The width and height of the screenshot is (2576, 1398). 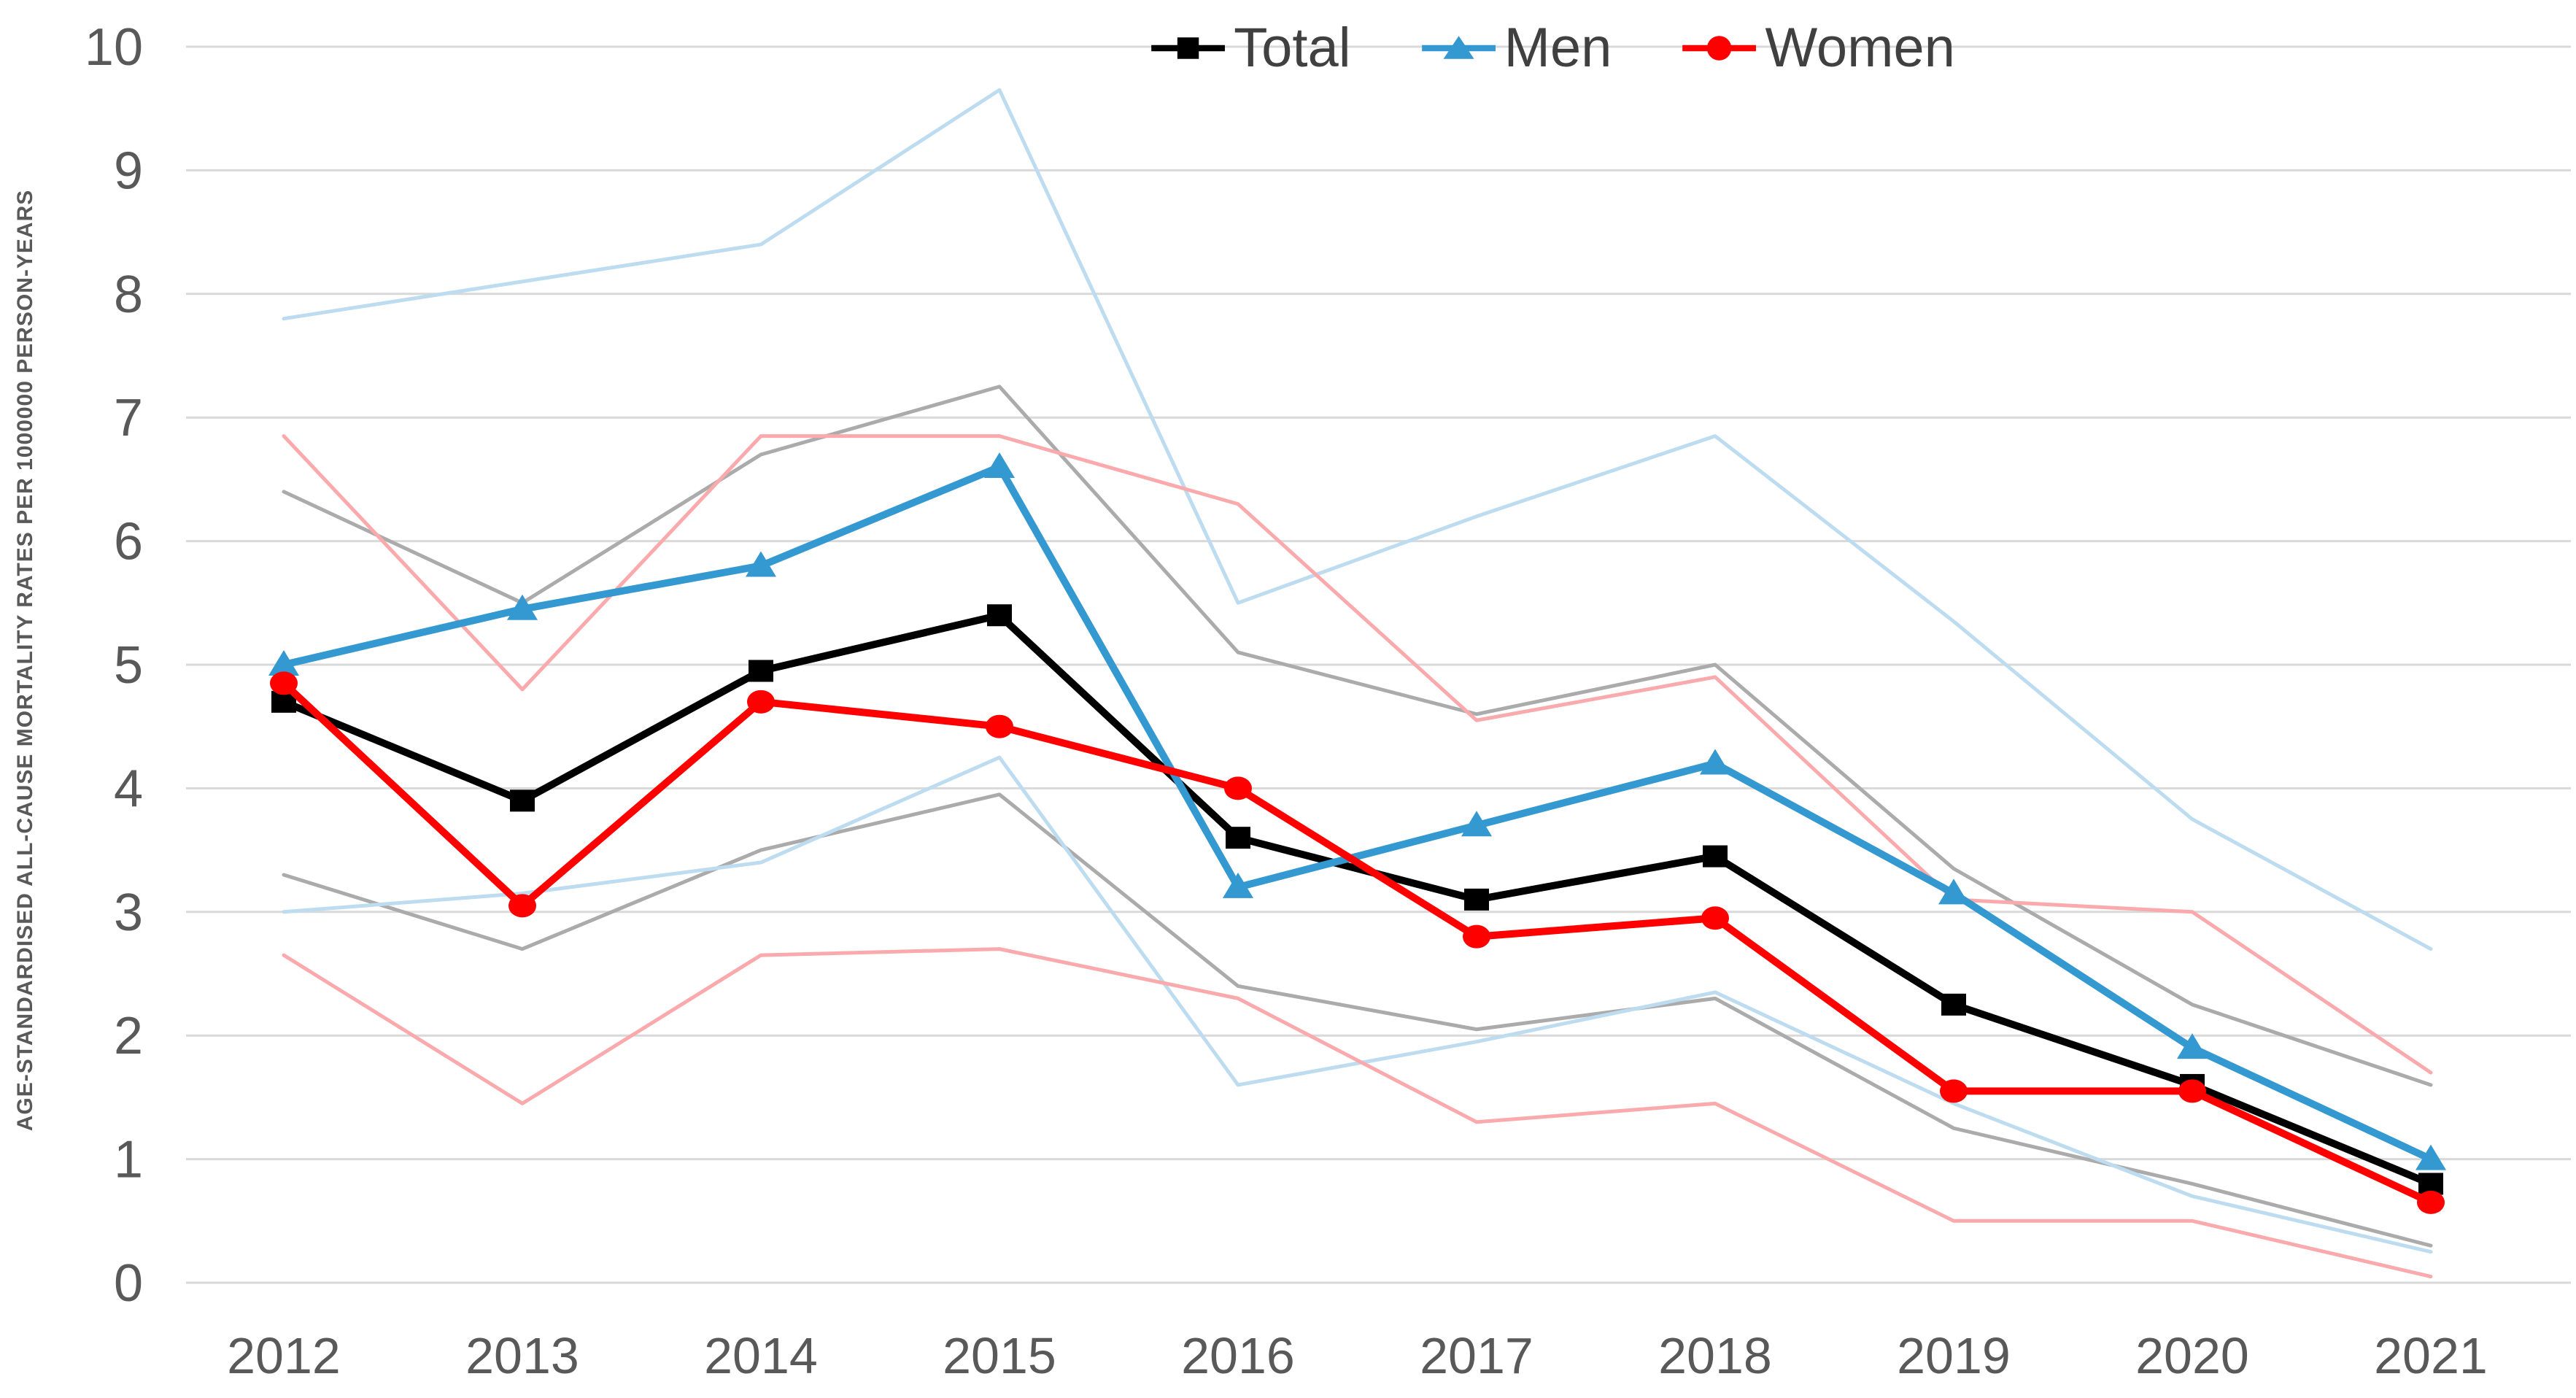 What do you see at coordinates (128, 913) in the screenshot?
I see `y-axis-tick-label: 3` at bounding box center [128, 913].